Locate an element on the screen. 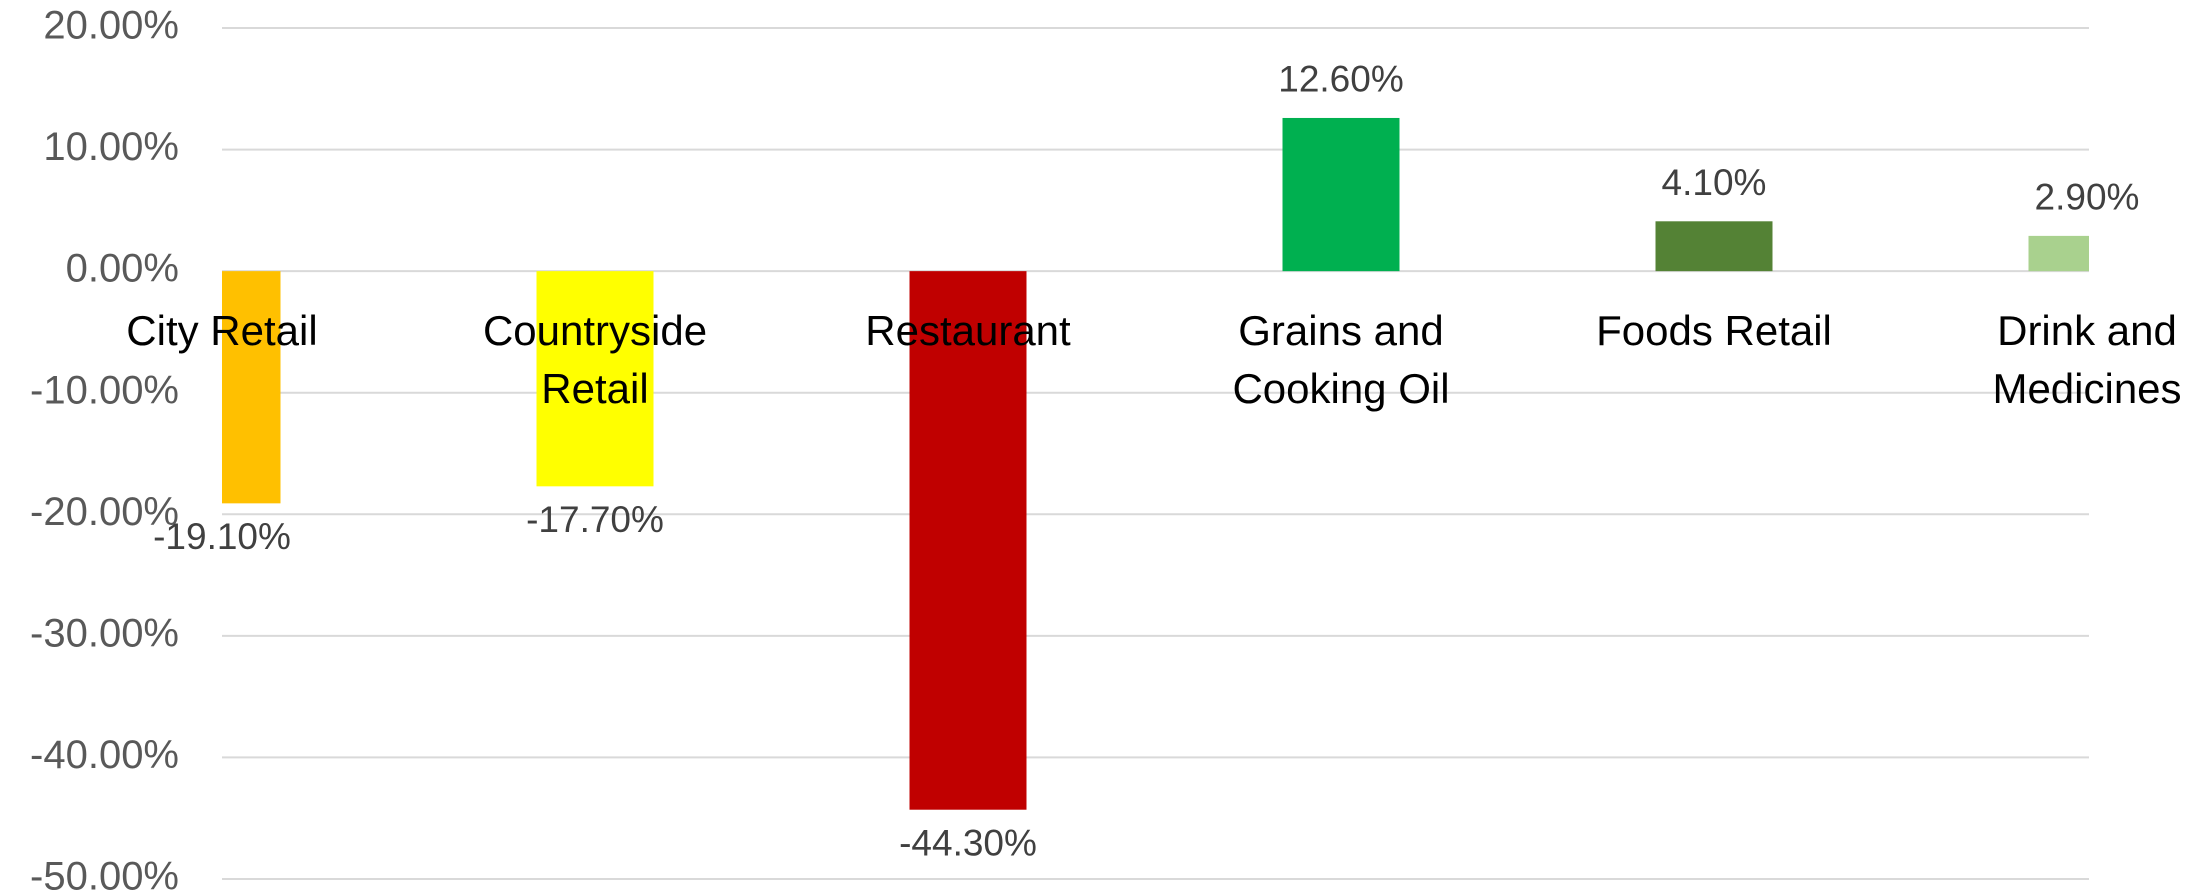 Image resolution: width=2206 pixels, height=892 pixels. data-label: -44.30% is located at coordinates (968, 842).